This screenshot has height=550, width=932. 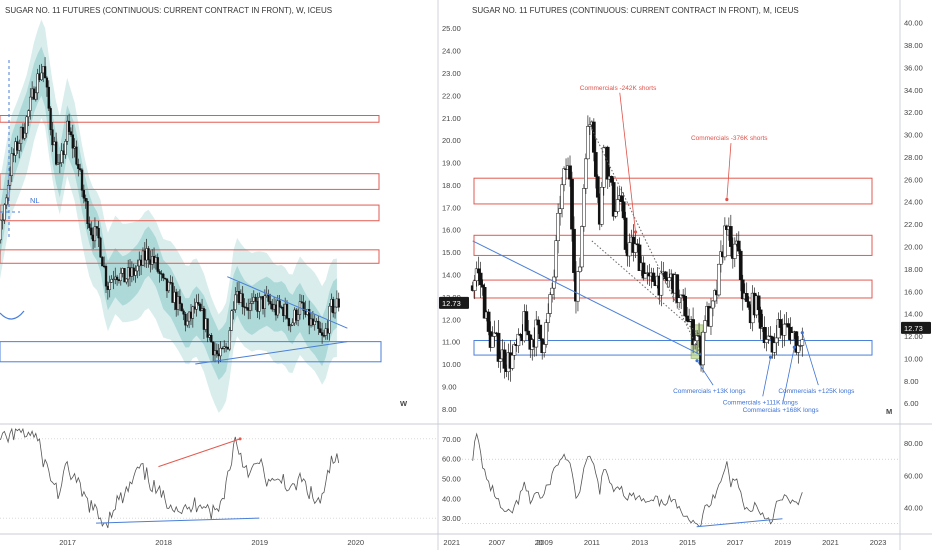 What do you see at coordinates (761, 402) in the screenshot?
I see `annotation-label: Commercials +111K longs` at bounding box center [761, 402].